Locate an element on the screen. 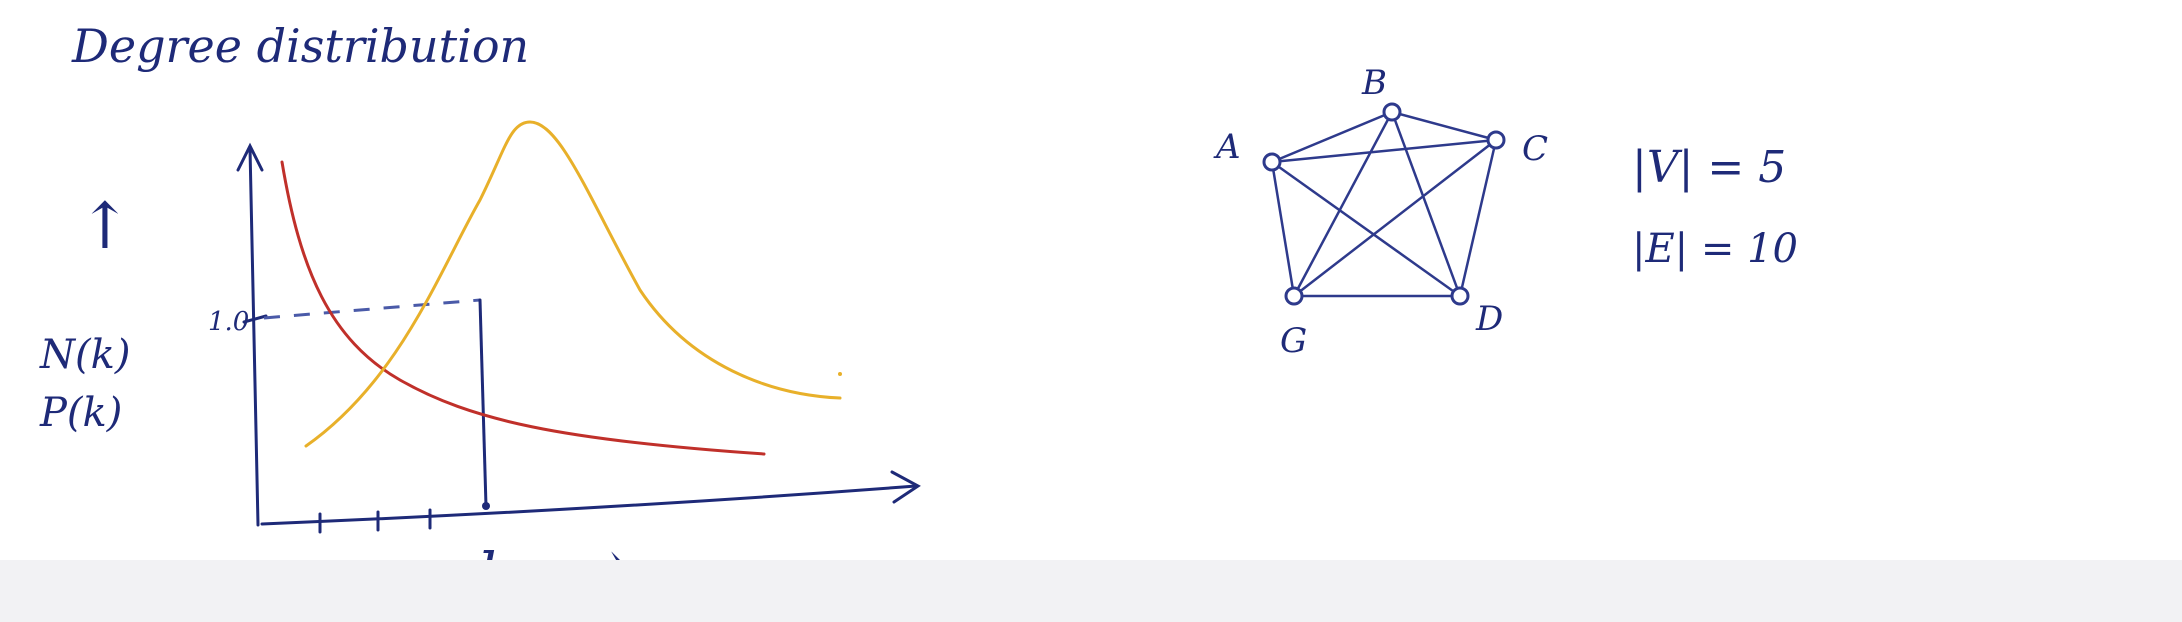 The height and width of the screenshot is (622, 2182). dashed-guide is located at coordinates (372, 309).